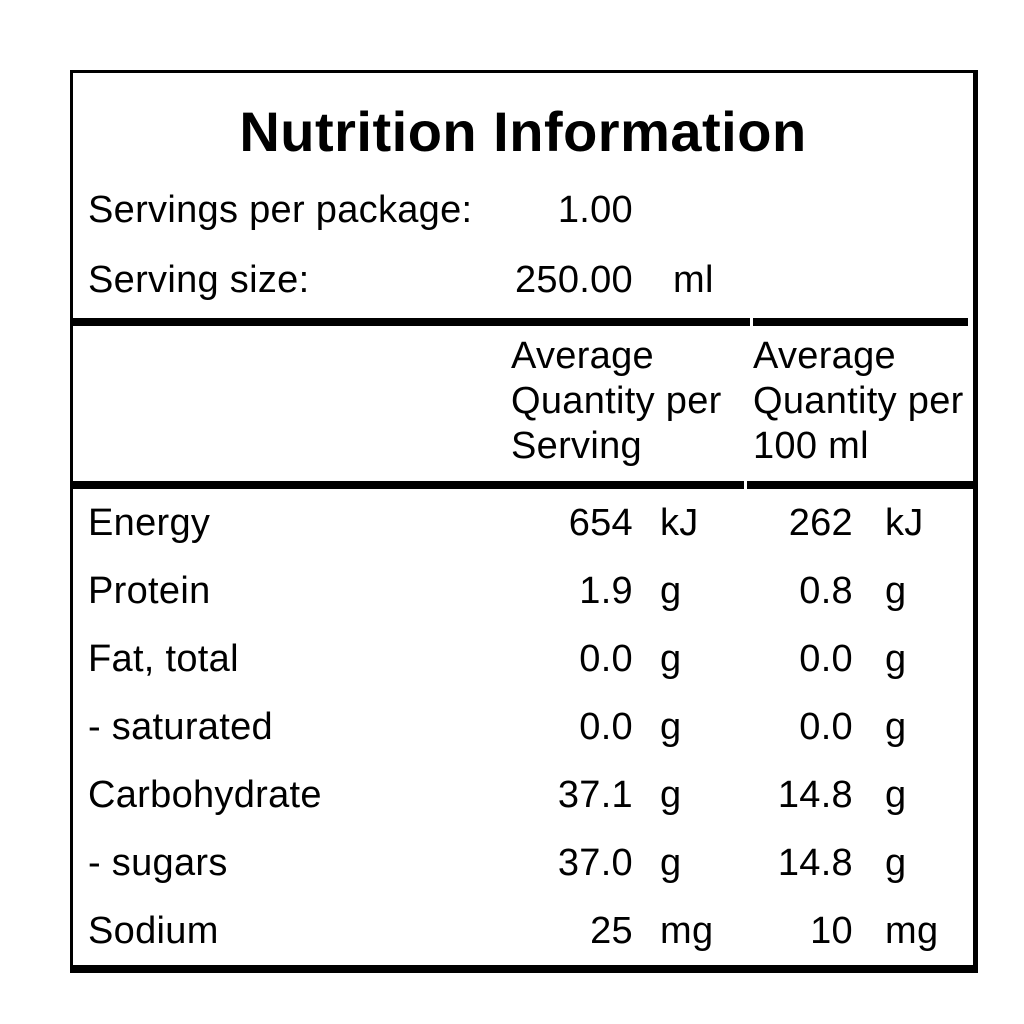 The image size is (1024, 1024). What do you see at coordinates (811, 446) in the screenshot?
I see `header-line: 100 ml` at bounding box center [811, 446].